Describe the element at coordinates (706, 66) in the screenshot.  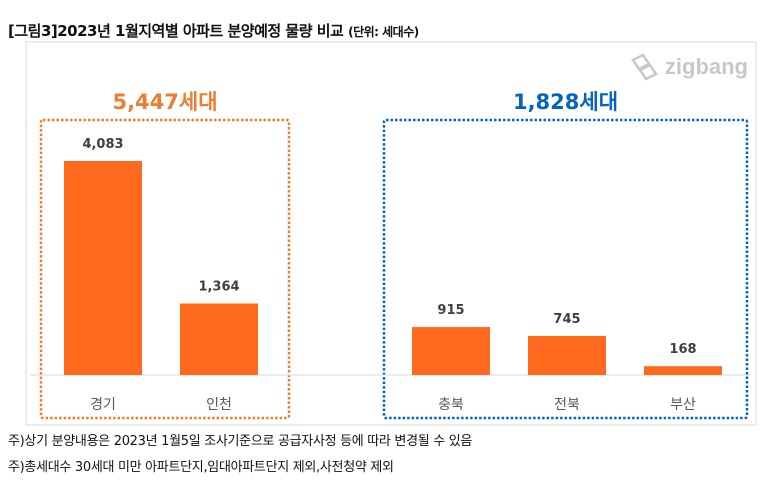
I see `logo: zigbang` at that location.